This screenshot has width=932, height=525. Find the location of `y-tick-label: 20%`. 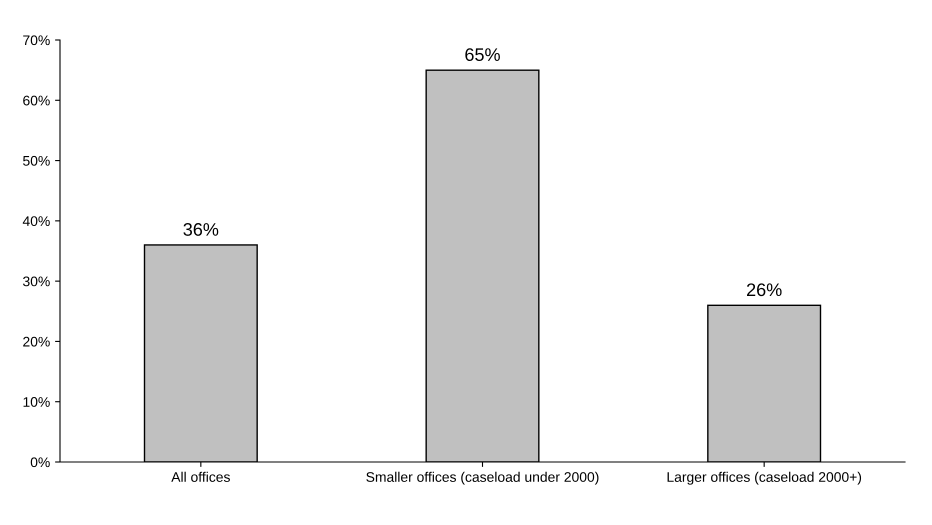

y-tick-label: 20% is located at coordinates (36, 341).